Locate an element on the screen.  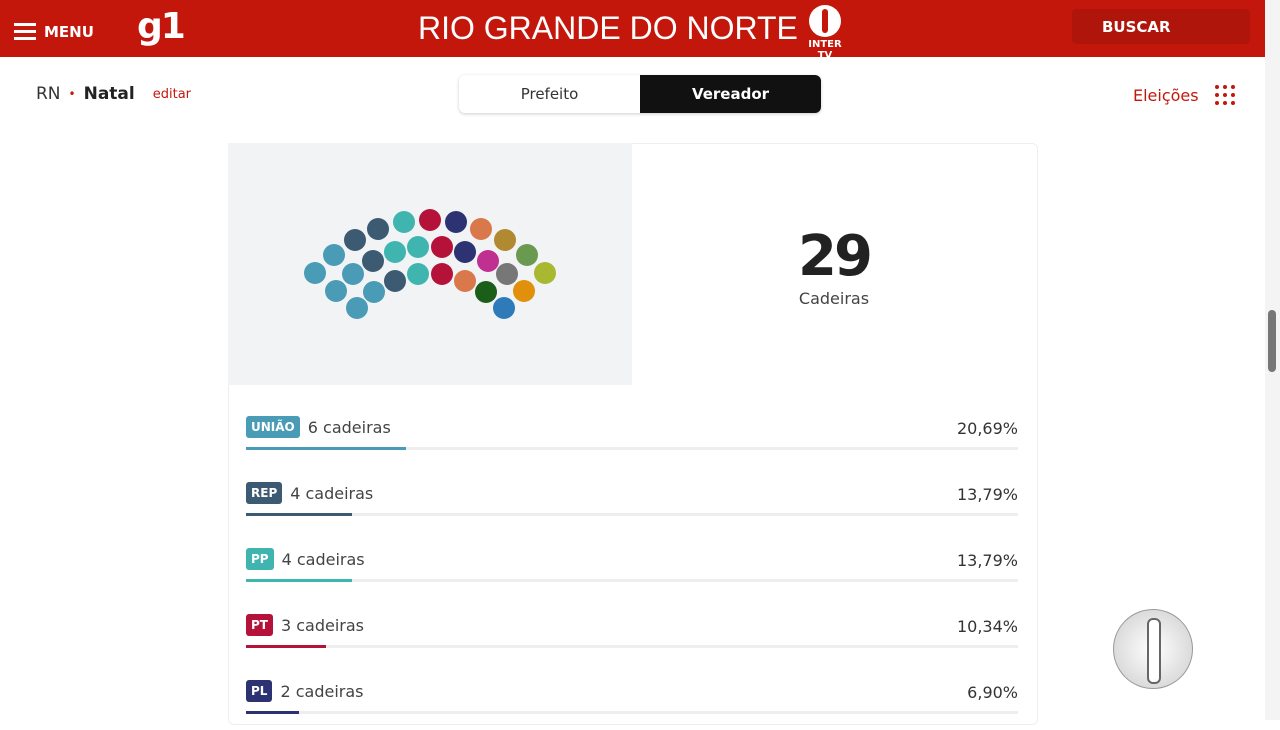
party-row: PL 2 cadeiras 6,90% is located at coordinates (632, 705).